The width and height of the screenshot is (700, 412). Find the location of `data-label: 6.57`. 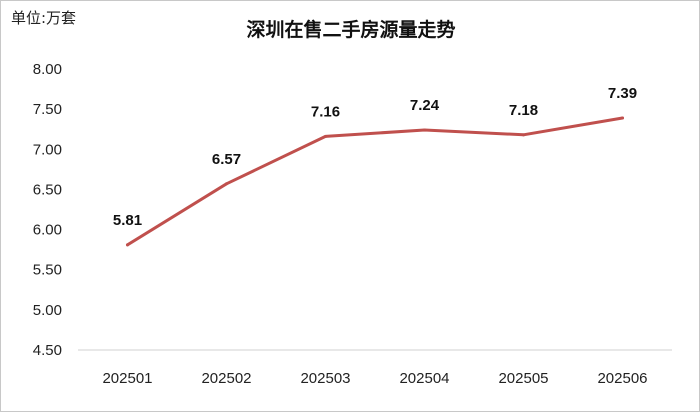

data-label: 6.57 is located at coordinates (226, 159).